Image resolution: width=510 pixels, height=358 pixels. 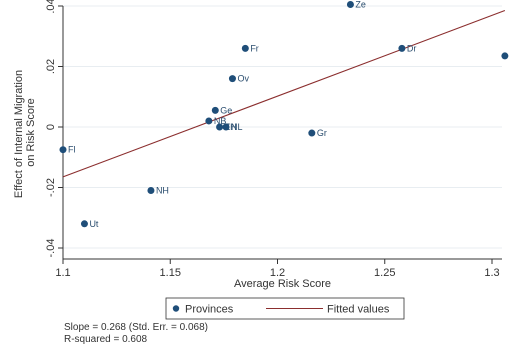 I want to click on r-squared-note: R-squared = 0.608, so click(x=106, y=339).